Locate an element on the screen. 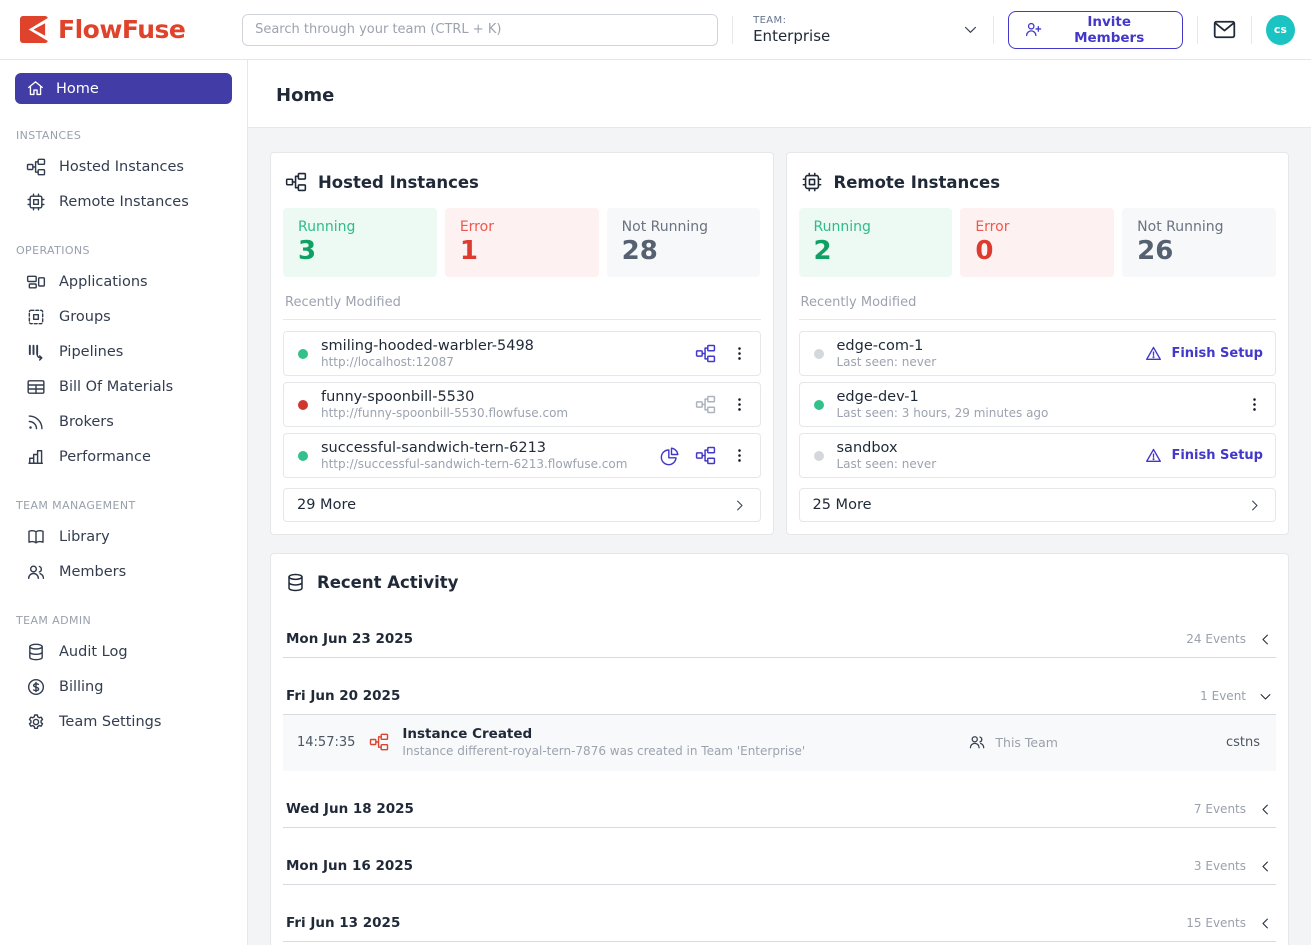  device-name: sandbox is located at coordinates (867, 448).